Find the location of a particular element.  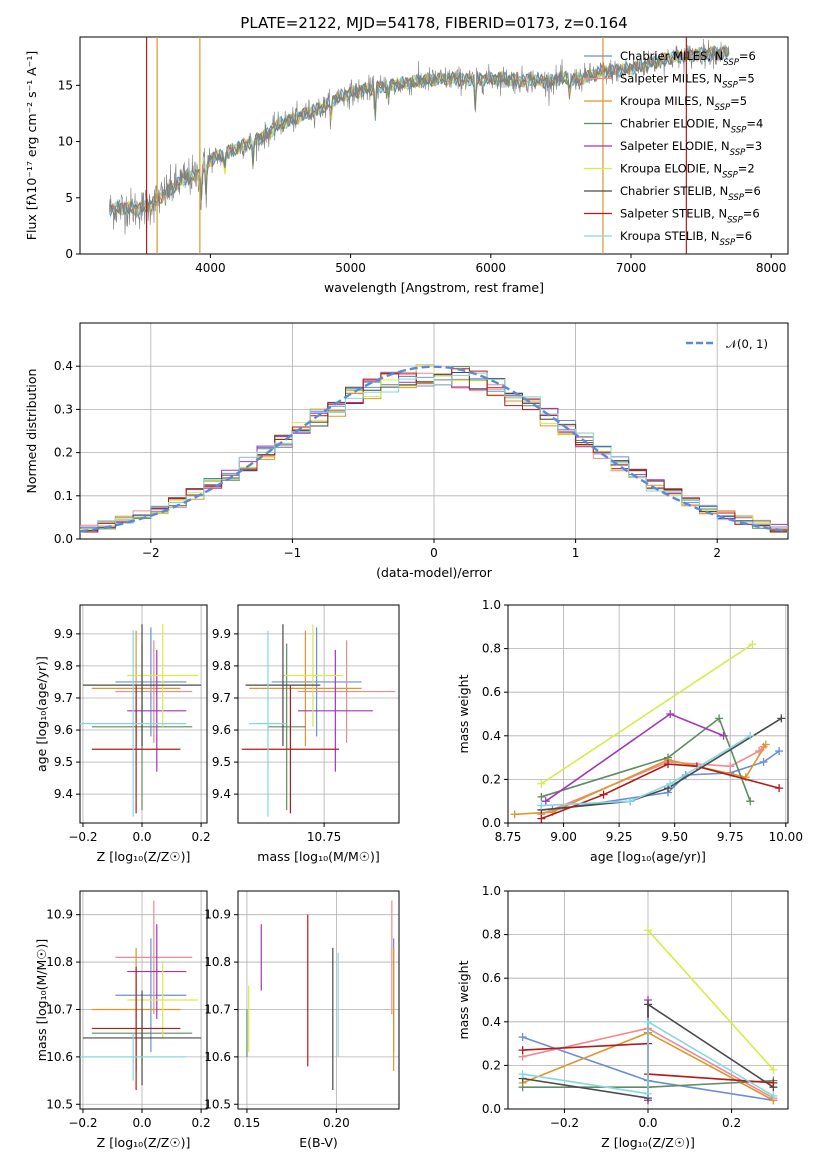

legend-text: Salpeter MILES, N is located at coordinates (671, 79).